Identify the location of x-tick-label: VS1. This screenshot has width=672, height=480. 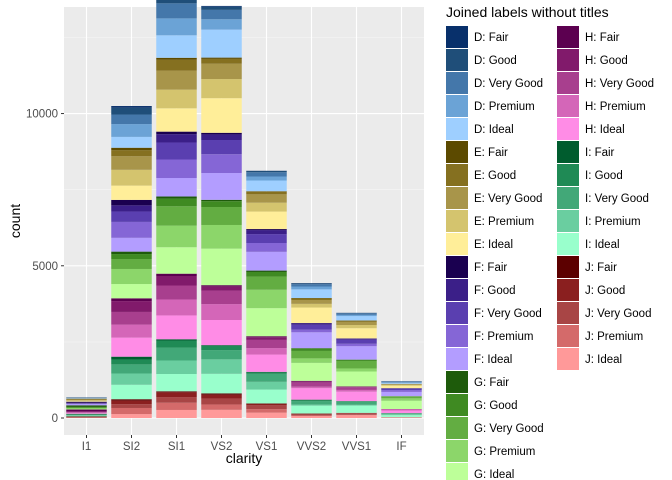
(267, 447).